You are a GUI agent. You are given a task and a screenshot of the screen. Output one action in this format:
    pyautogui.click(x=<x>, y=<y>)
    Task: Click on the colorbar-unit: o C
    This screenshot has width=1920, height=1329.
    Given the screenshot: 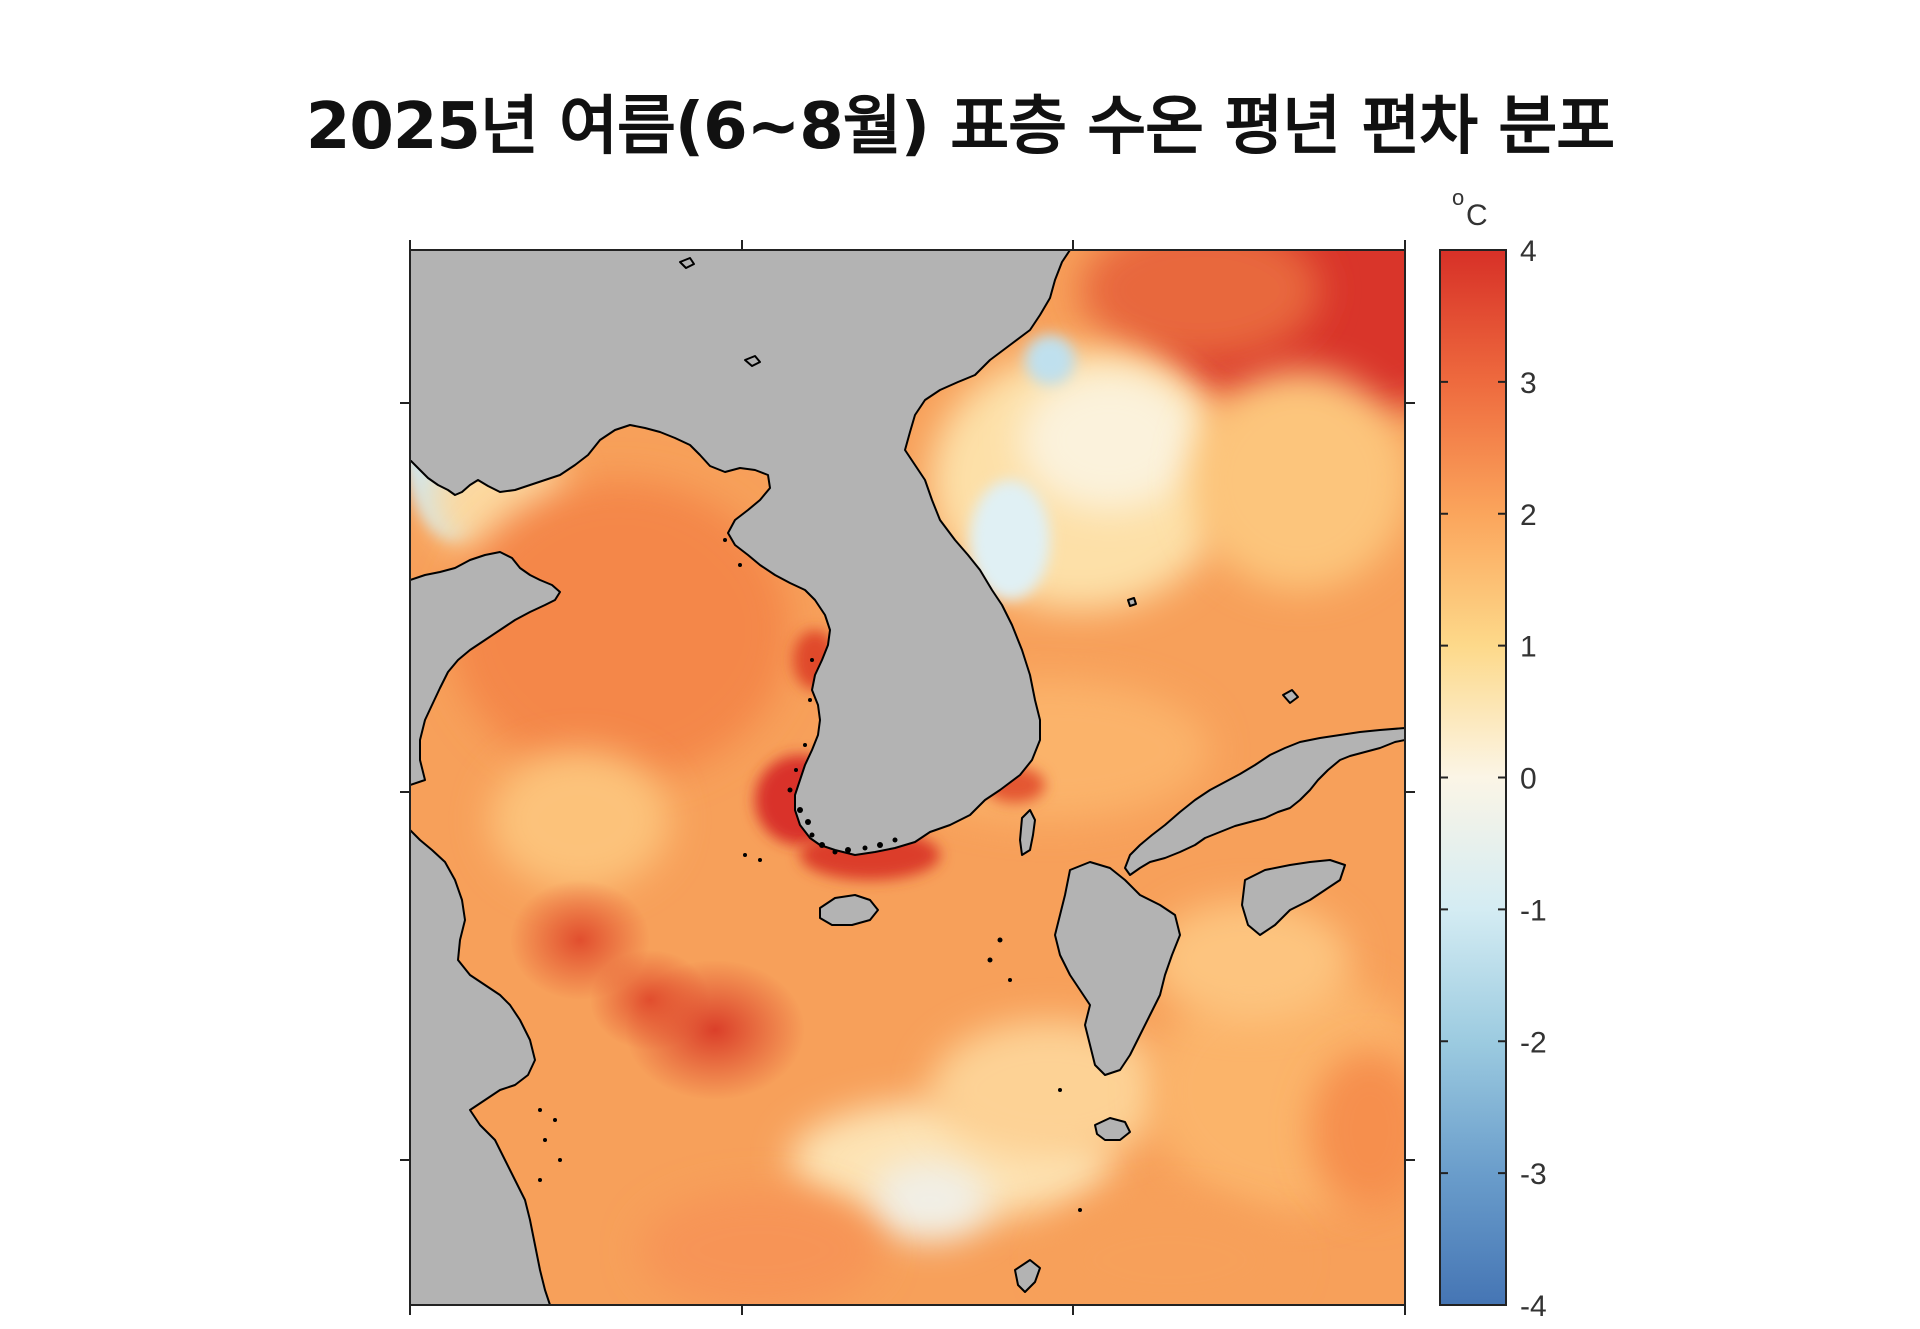 What is the action you would take?
    pyautogui.click(x=1470, y=208)
    